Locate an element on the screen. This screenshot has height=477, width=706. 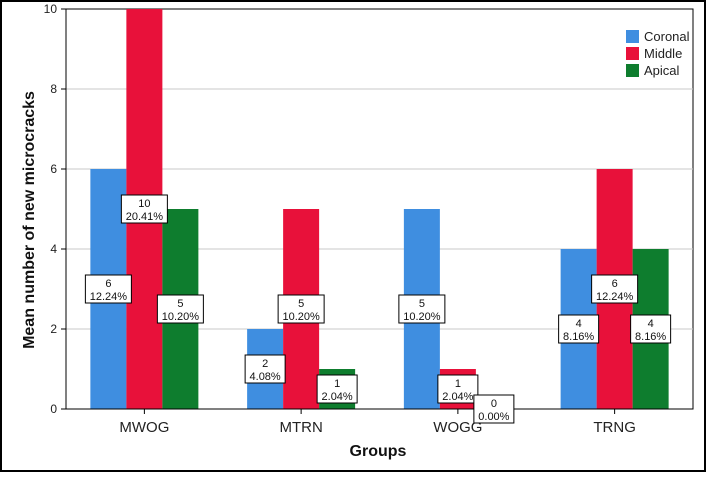
data-label-middle-mtrn: 510.20% is located at coordinates (301, 309).